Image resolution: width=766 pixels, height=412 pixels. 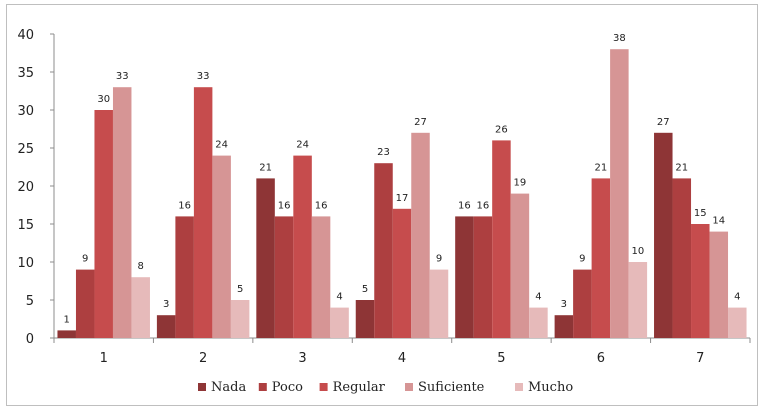 What do you see at coordinates (25, 73) in the screenshot?
I see `y-tick-label: 35` at bounding box center [25, 73].